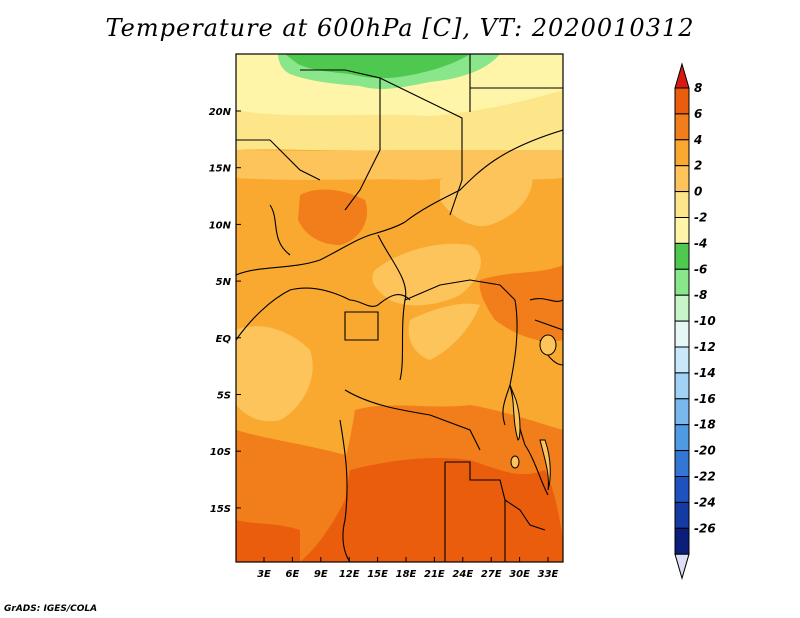 This screenshot has width=800, height=618. What do you see at coordinates (698, 114) in the screenshot?
I see `colorbar-level-label: 6` at bounding box center [698, 114].